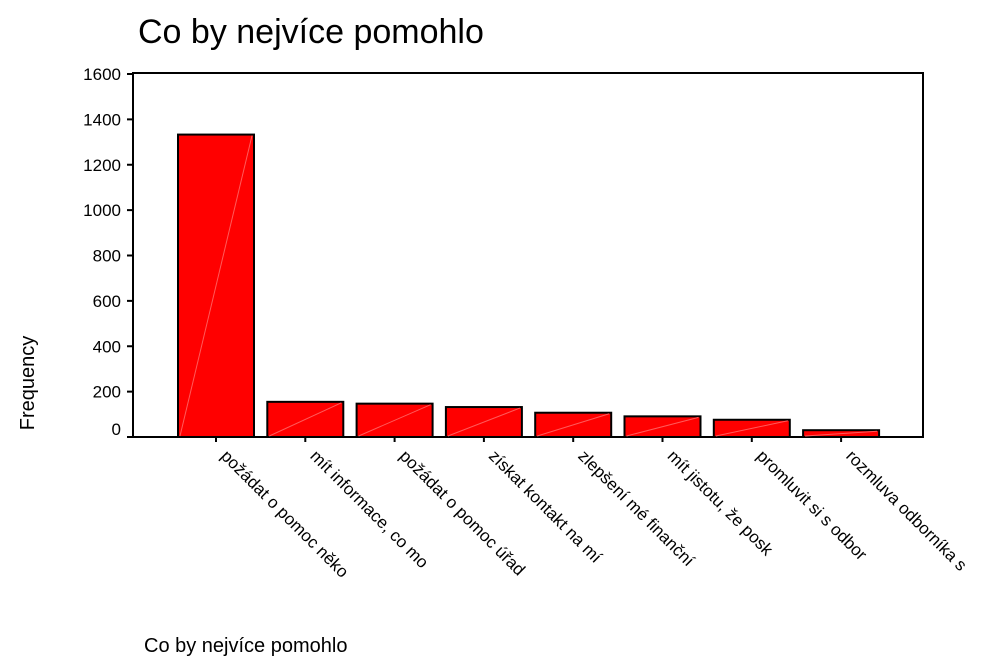 The width and height of the screenshot is (994, 662). Describe the element at coordinates (311, 32) in the screenshot. I see `chart-title: Co by nejvíce pomohlo` at that location.